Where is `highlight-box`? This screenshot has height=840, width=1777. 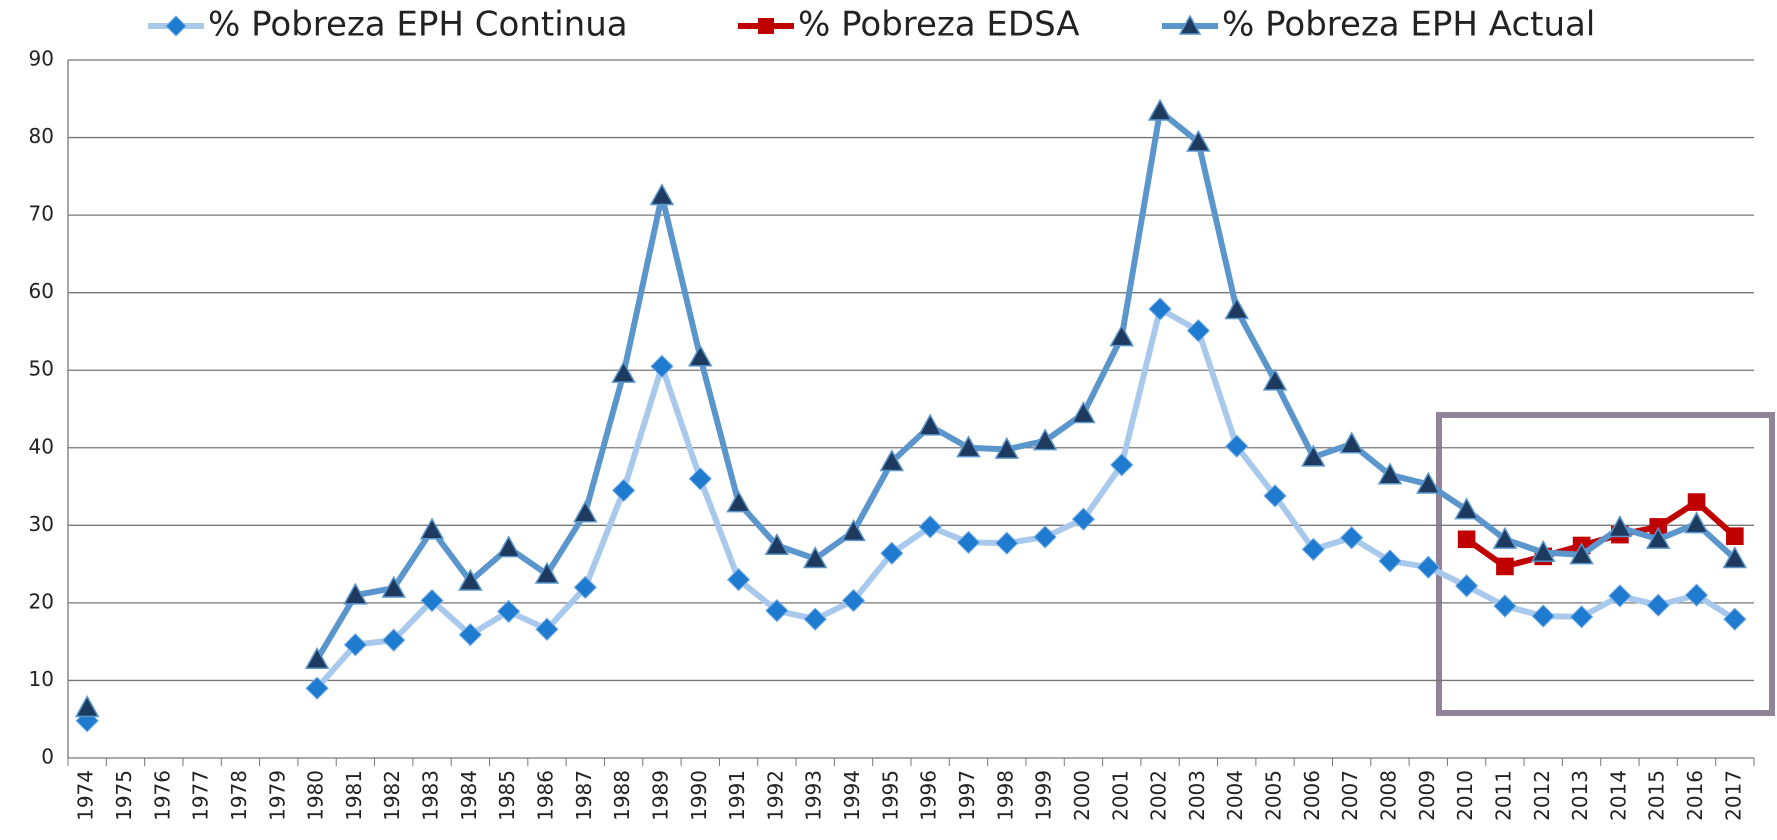 highlight-box is located at coordinates (1605, 564).